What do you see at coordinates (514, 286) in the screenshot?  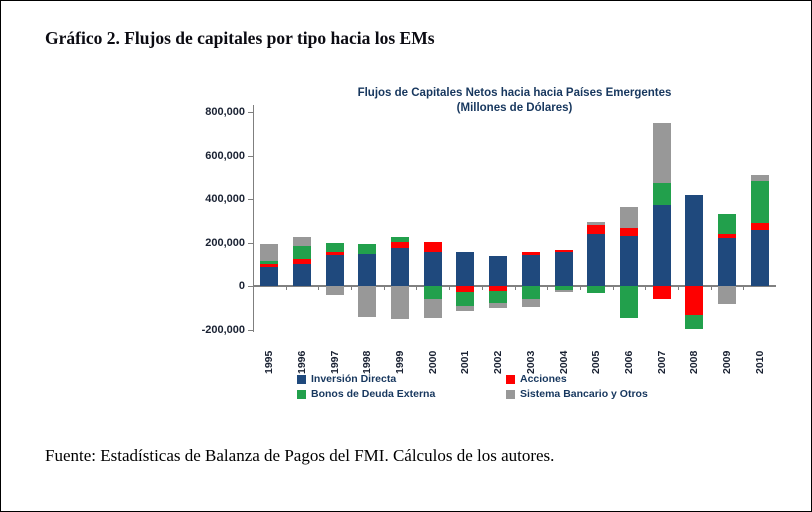 I see `x-axis-zero-line` at bounding box center [514, 286].